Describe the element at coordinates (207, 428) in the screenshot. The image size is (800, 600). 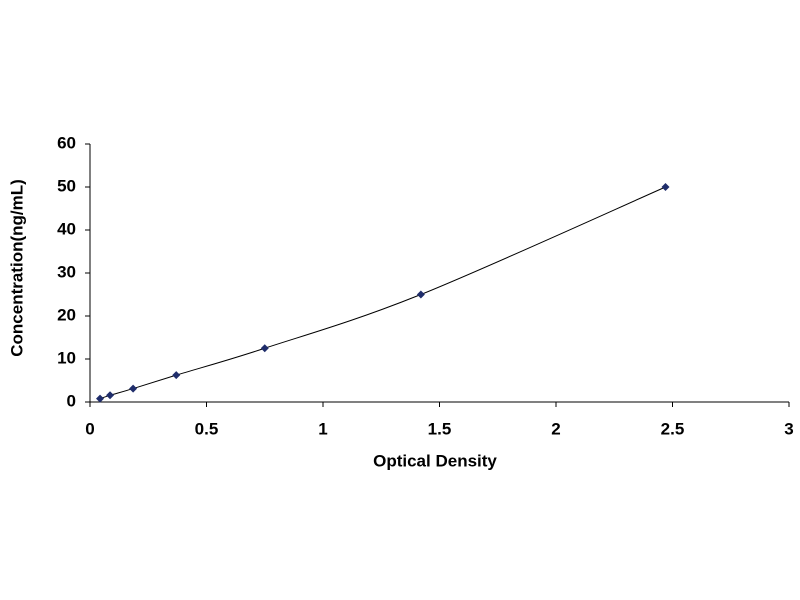
I see `x-tick-label: 0.5` at that location.